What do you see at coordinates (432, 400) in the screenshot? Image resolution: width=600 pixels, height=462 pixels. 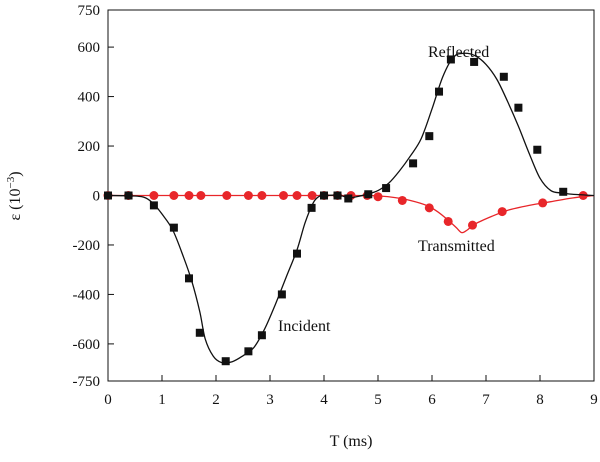 I see `x-tick-label-6: 6` at bounding box center [432, 400].